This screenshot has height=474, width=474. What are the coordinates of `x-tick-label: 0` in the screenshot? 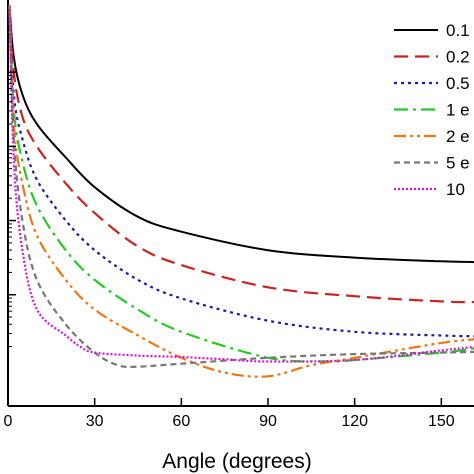 It's located at (8, 421).